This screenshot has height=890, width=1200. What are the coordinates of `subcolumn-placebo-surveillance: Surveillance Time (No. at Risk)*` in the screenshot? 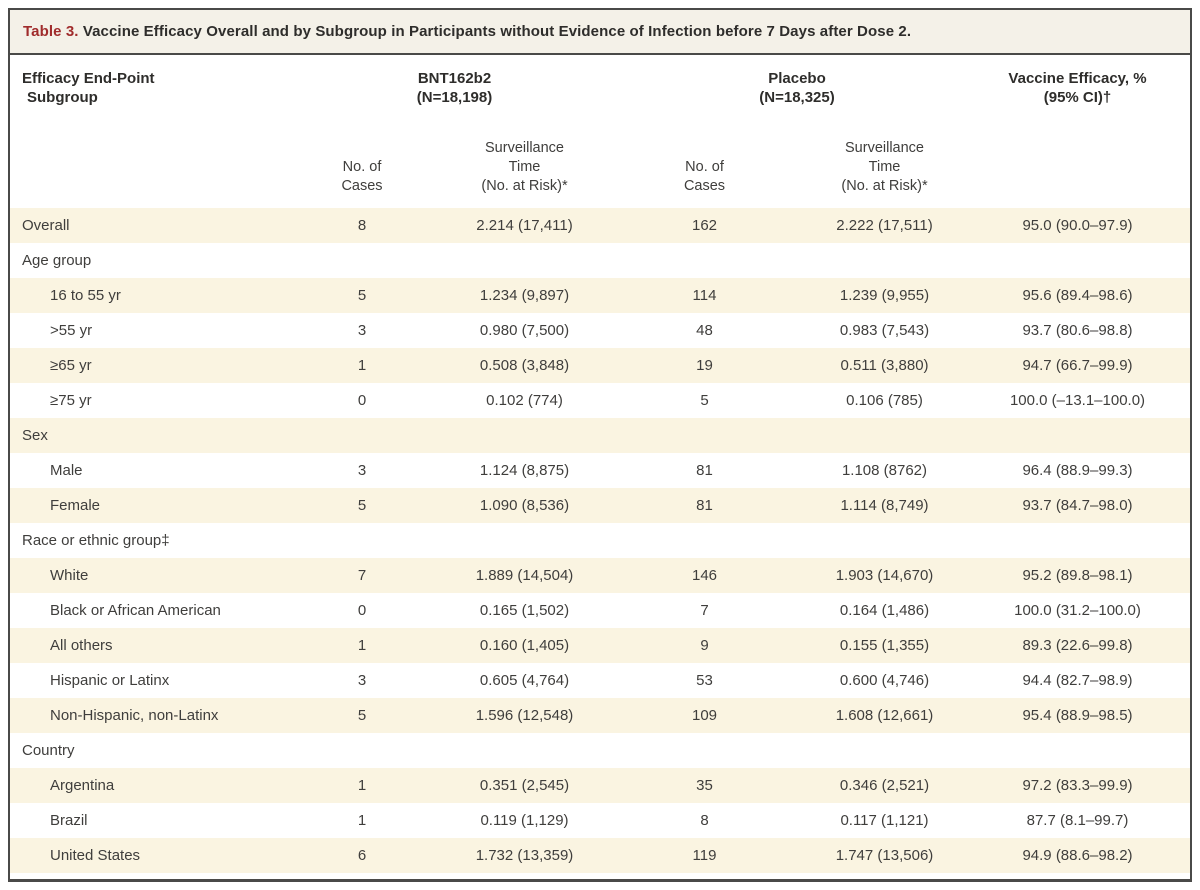 It's located at (884, 167).